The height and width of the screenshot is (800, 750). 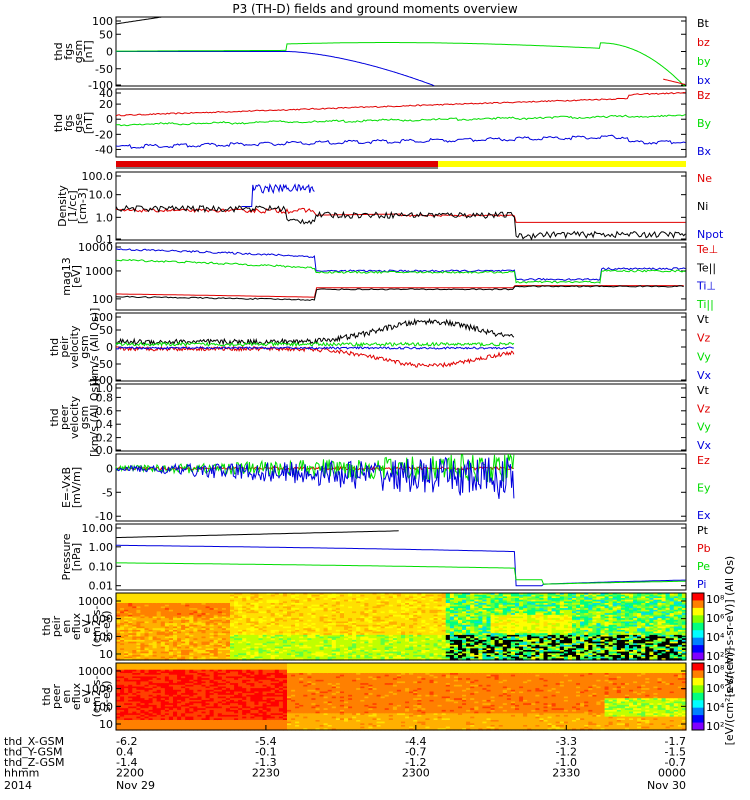 What do you see at coordinates (704, 338) in the screenshot?
I see `legend-Vz: Vz` at bounding box center [704, 338].